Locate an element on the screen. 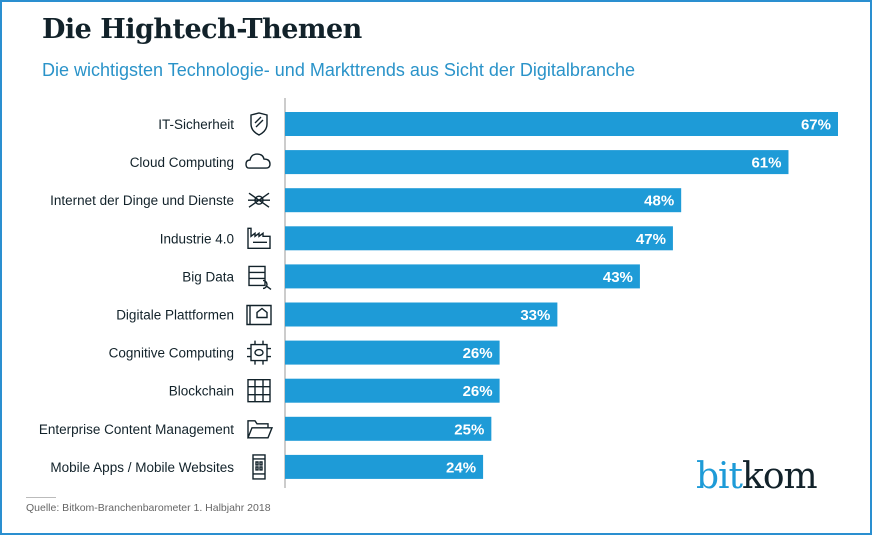 The width and height of the screenshot is (872, 535). category-label: Enterprise Content Management is located at coordinates (136, 429).